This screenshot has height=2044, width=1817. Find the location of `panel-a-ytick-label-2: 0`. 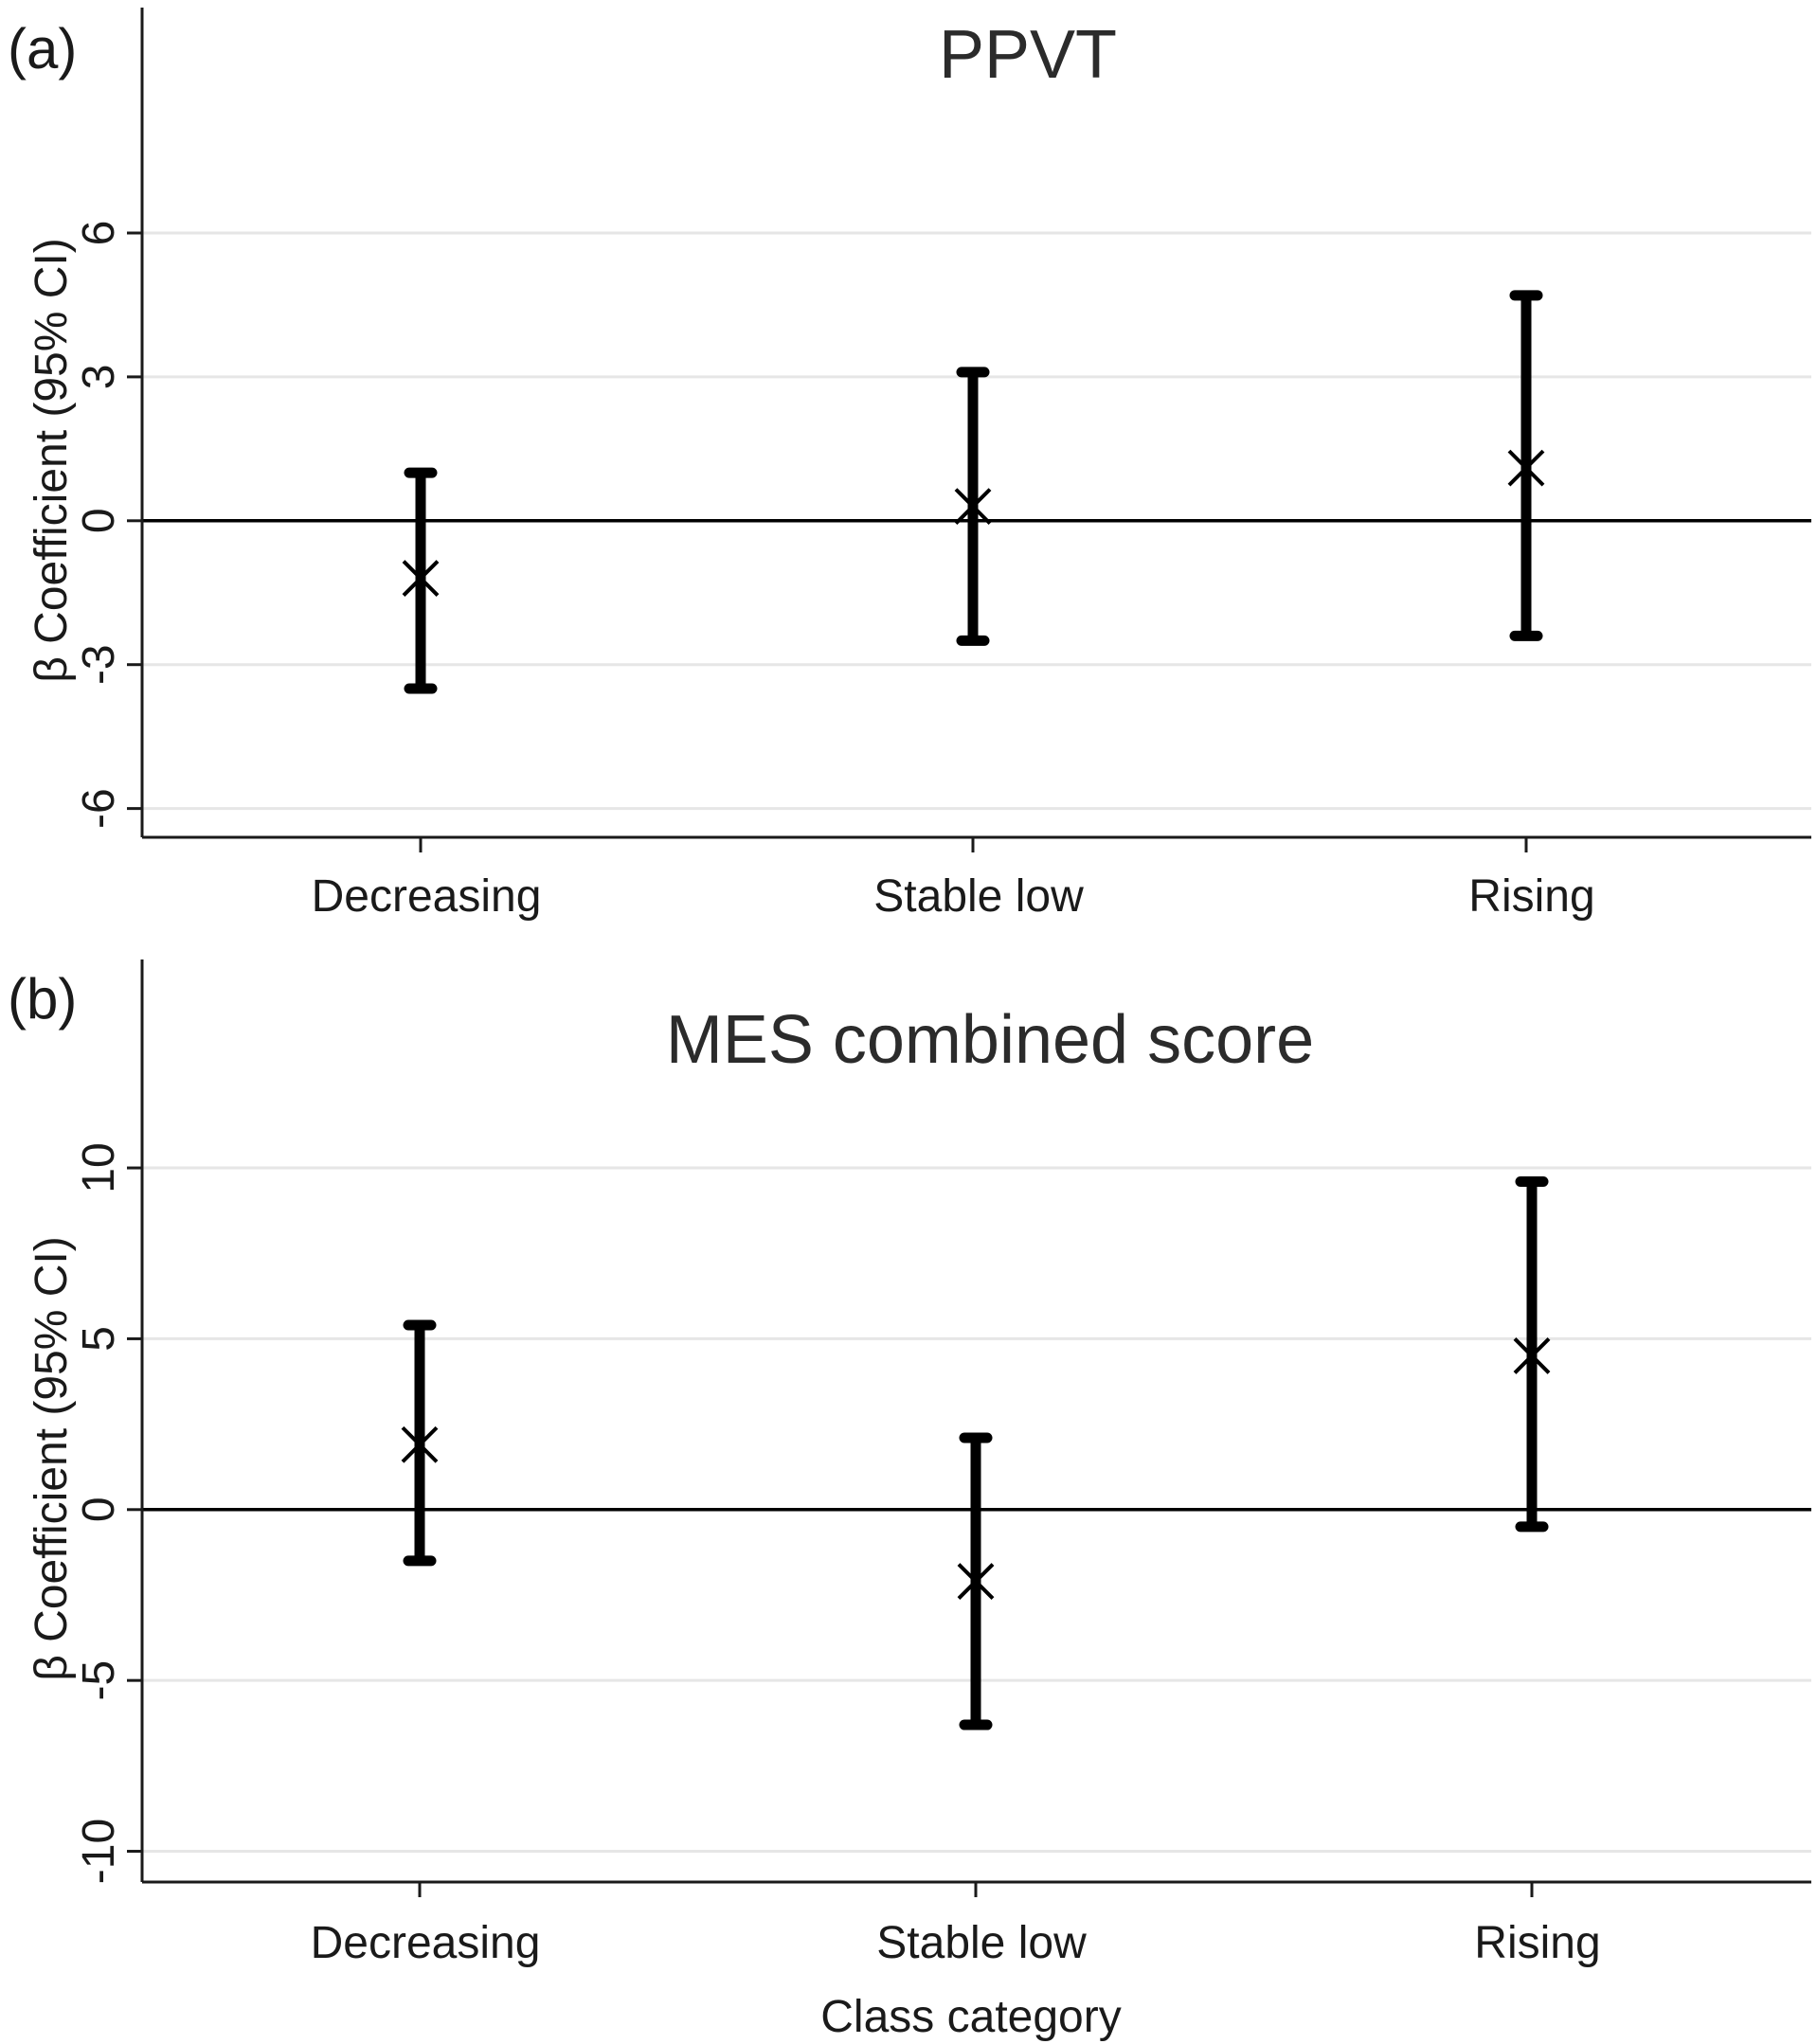

panel-a-ytick-label-2: 0 is located at coordinates (99, 520).